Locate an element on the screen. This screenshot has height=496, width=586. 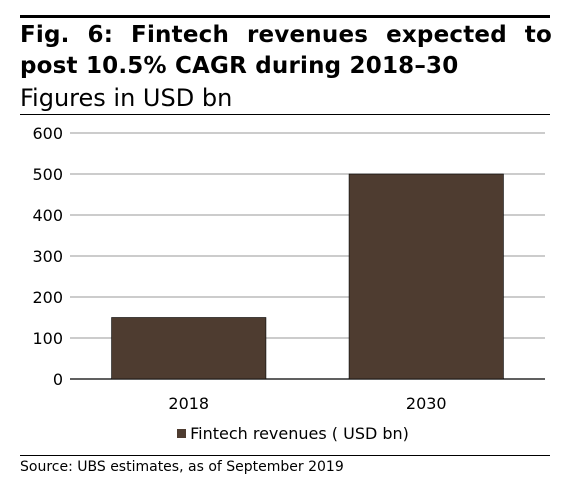
y-tick-label: 200 is located at coordinates (47, 297).